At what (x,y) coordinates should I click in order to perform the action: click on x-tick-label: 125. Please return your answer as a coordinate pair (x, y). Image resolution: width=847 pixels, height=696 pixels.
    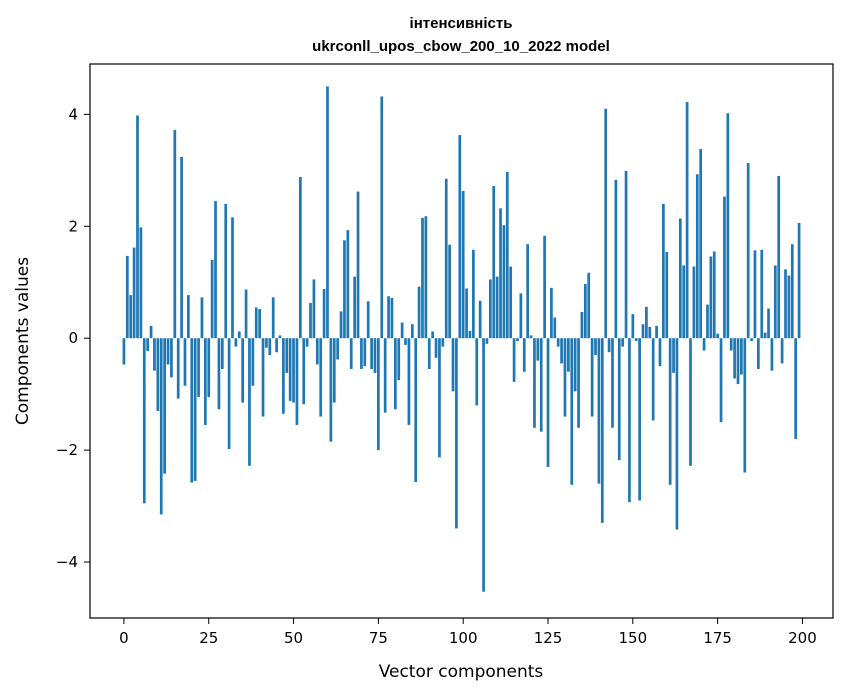
    Looking at the image, I should click on (548, 638).